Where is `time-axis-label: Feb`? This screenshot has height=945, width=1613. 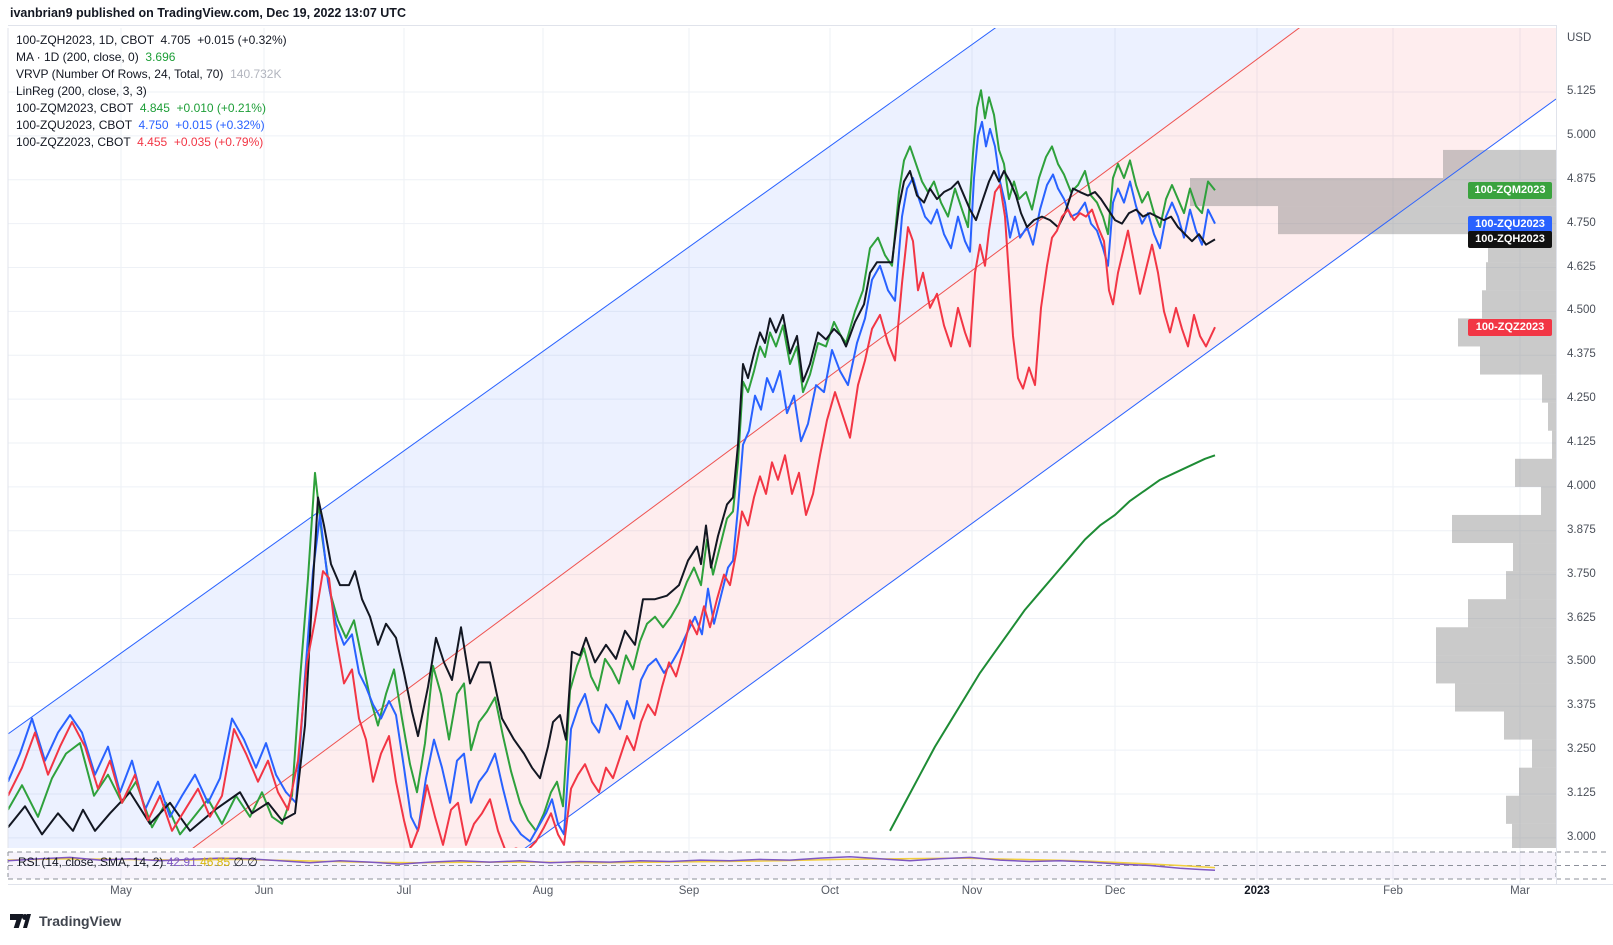 time-axis-label: Feb is located at coordinates (1393, 891).